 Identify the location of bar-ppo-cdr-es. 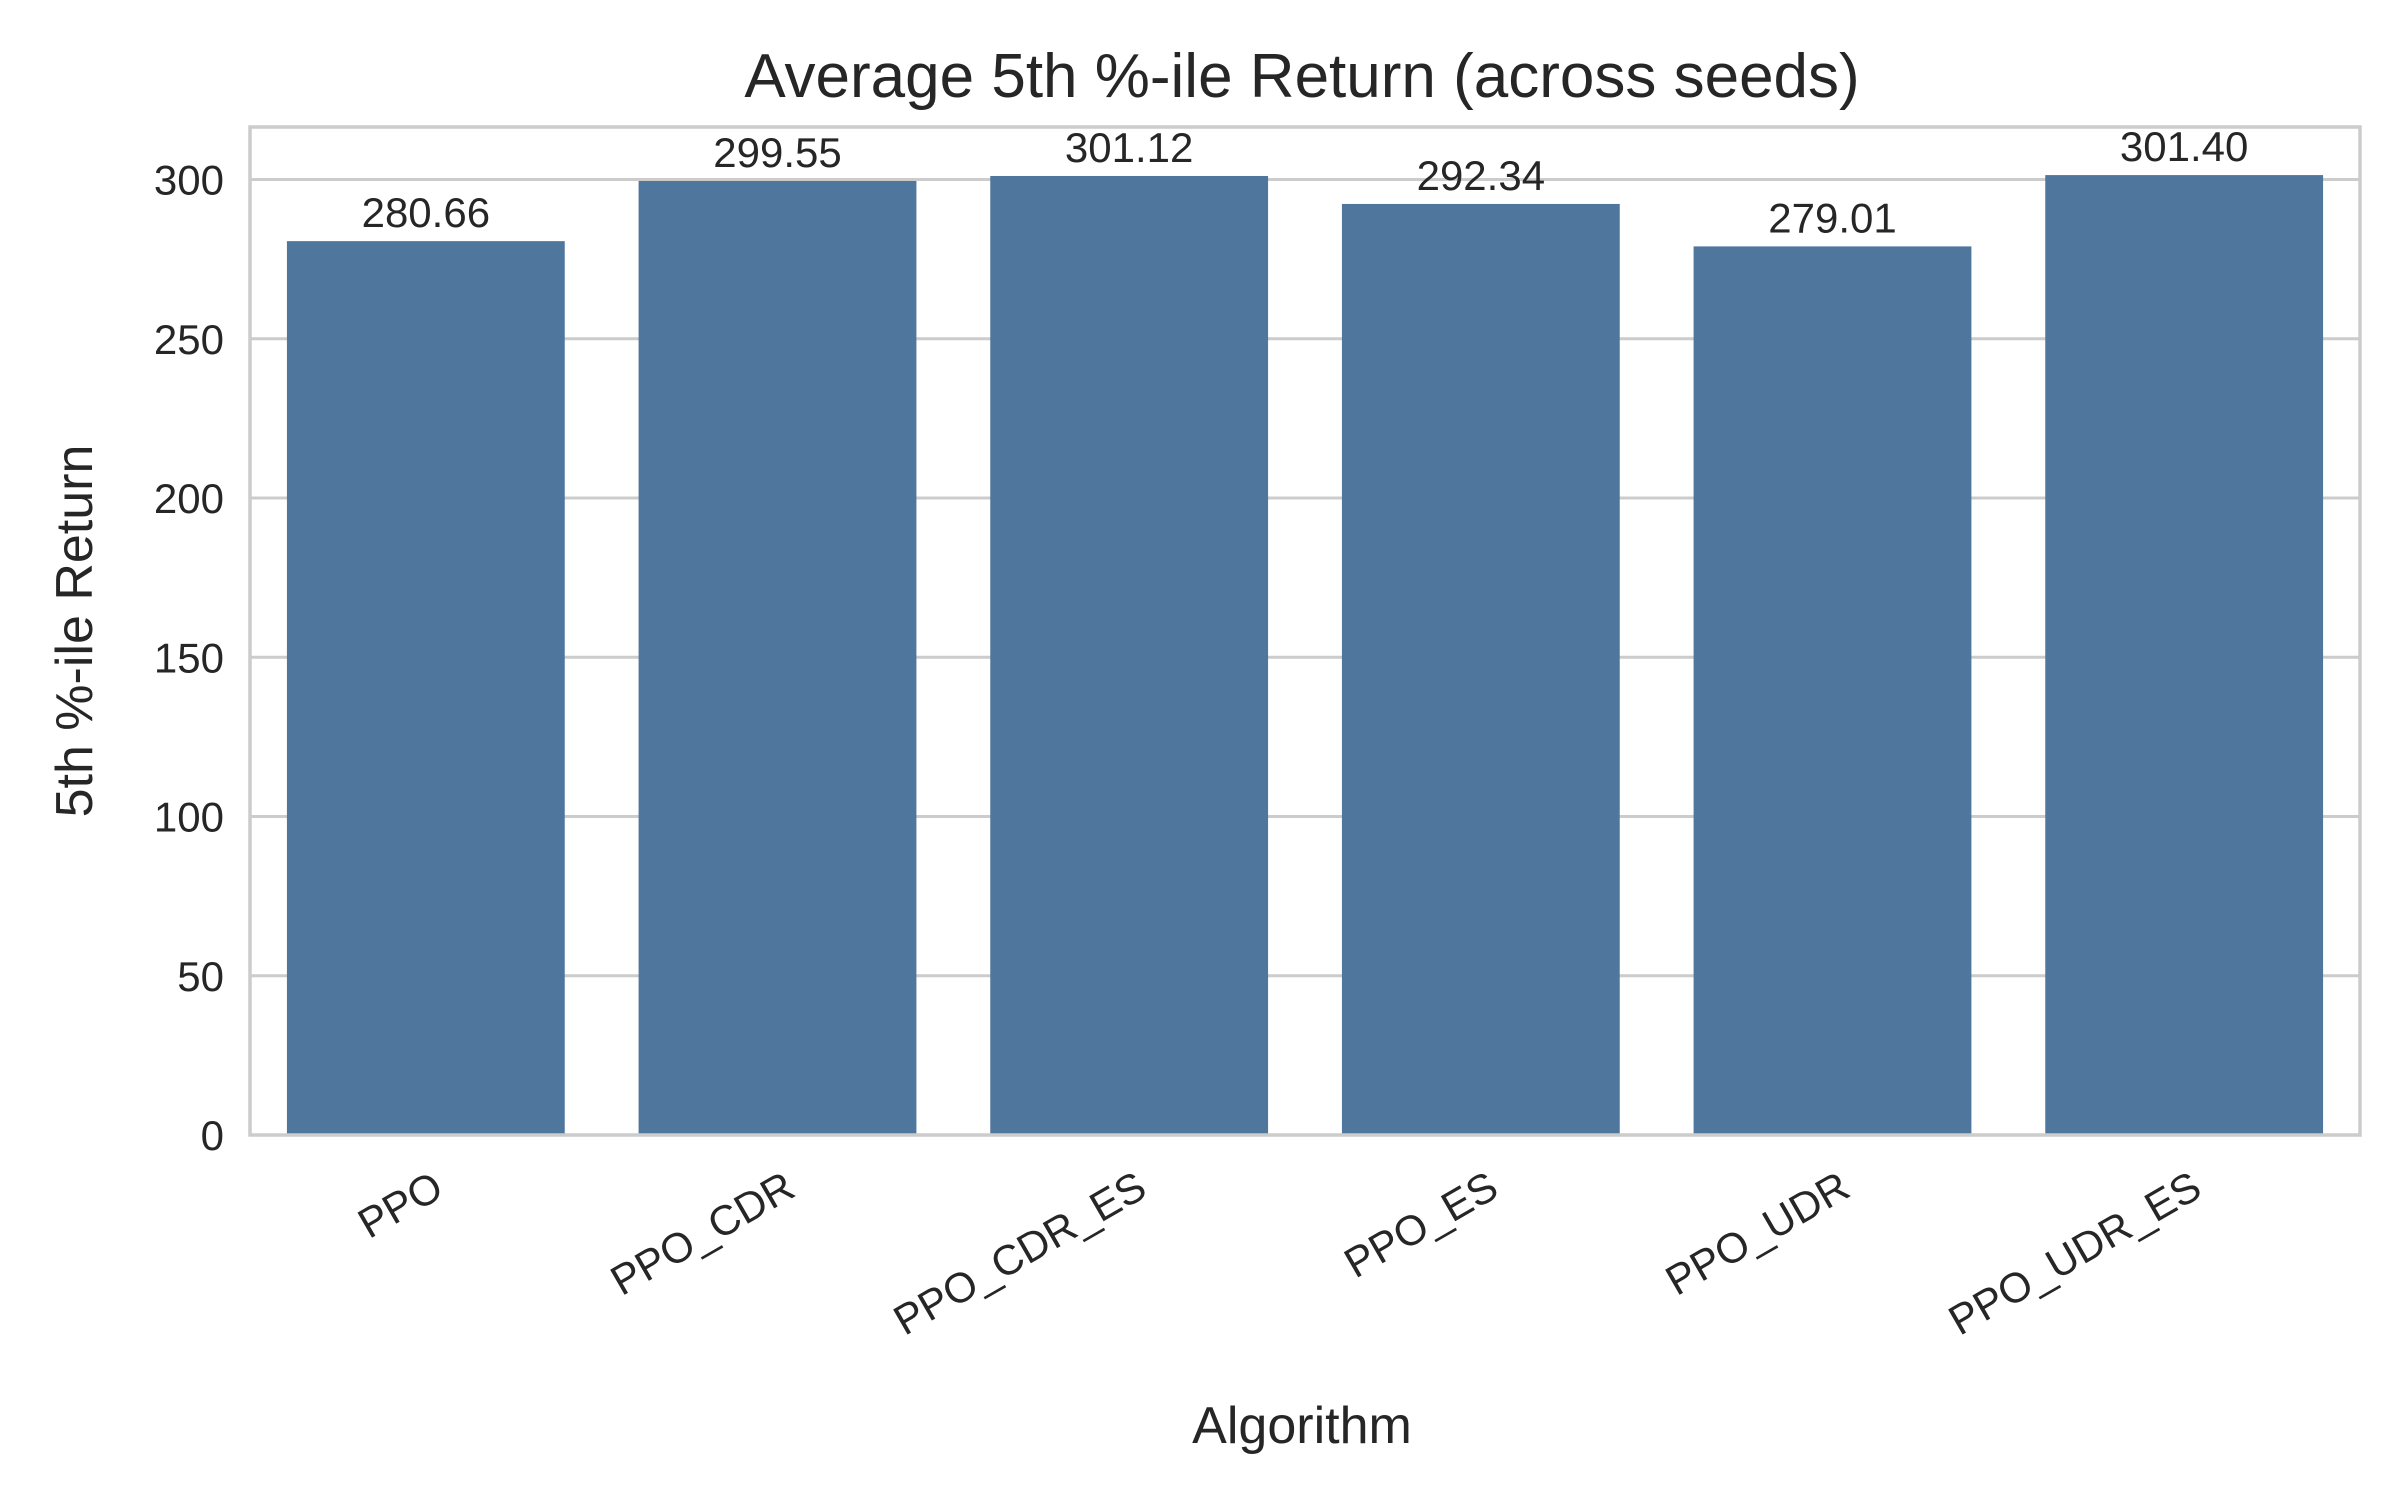
(1129, 655).